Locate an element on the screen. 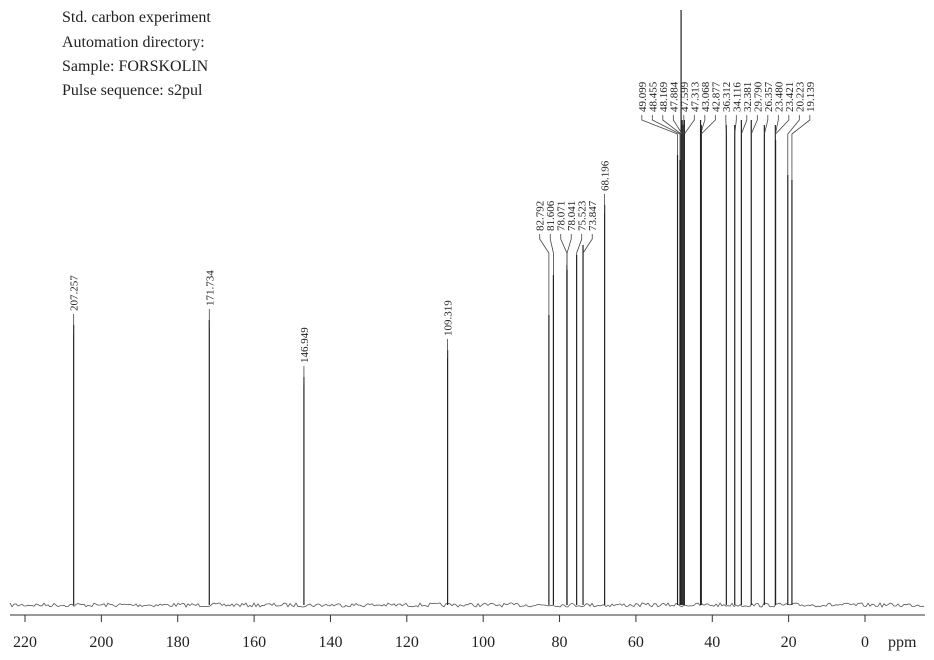 The image size is (934, 660). peak-label: 47.884 is located at coordinates (674, 96).